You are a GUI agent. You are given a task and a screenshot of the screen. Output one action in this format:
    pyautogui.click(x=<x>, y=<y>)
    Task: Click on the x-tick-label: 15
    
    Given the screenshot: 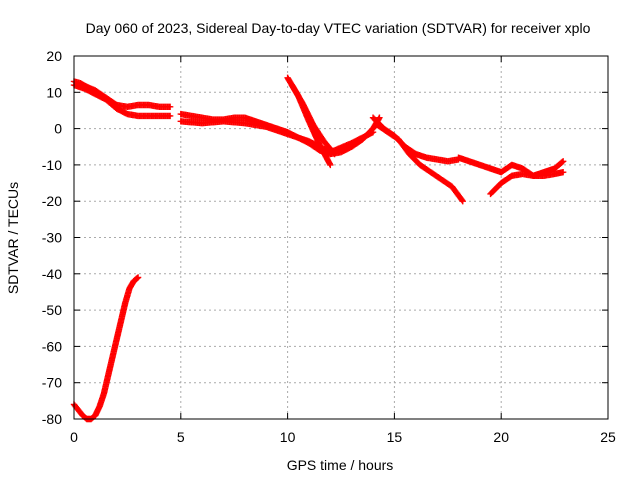 What is the action you would take?
    pyautogui.click(x=395, y=437)
    